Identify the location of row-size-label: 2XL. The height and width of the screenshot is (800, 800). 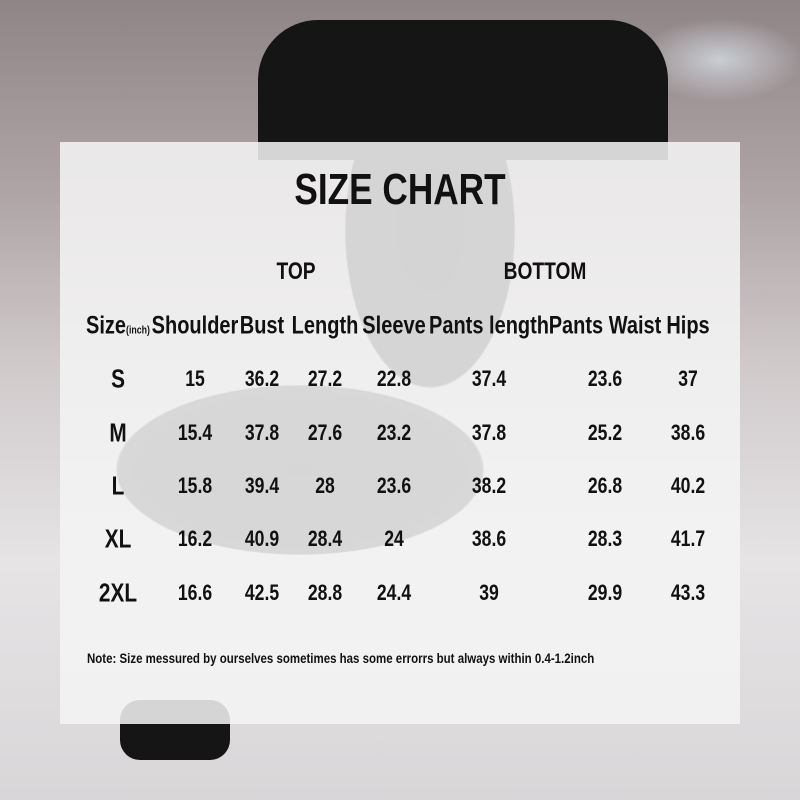
(118, 592).